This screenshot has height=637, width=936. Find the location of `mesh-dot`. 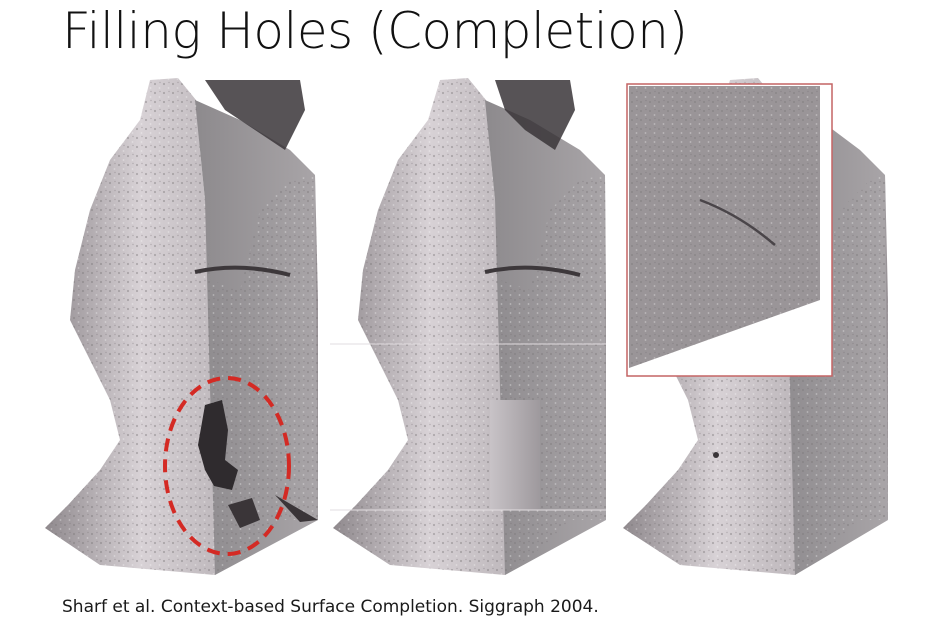

mesh-dot is located at coordinates (716, 455).